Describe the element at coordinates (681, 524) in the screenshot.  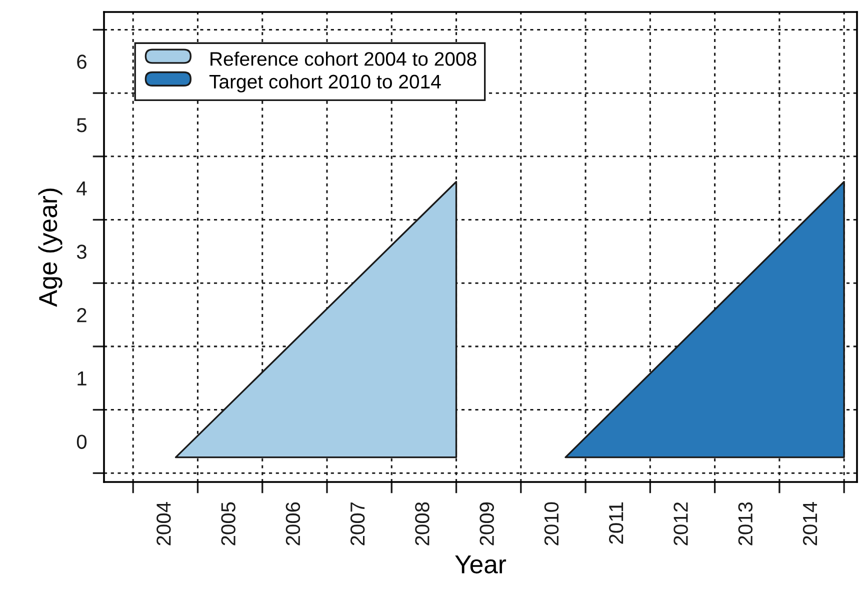
I see `x-tick-label: 2012` at that location.